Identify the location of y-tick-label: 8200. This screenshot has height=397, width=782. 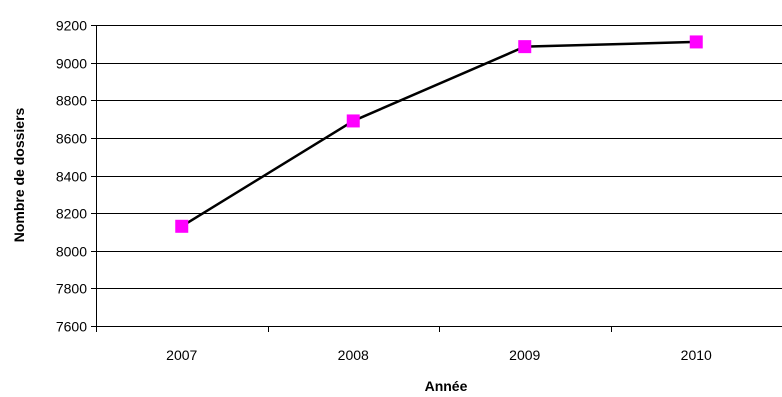
(71, 214).